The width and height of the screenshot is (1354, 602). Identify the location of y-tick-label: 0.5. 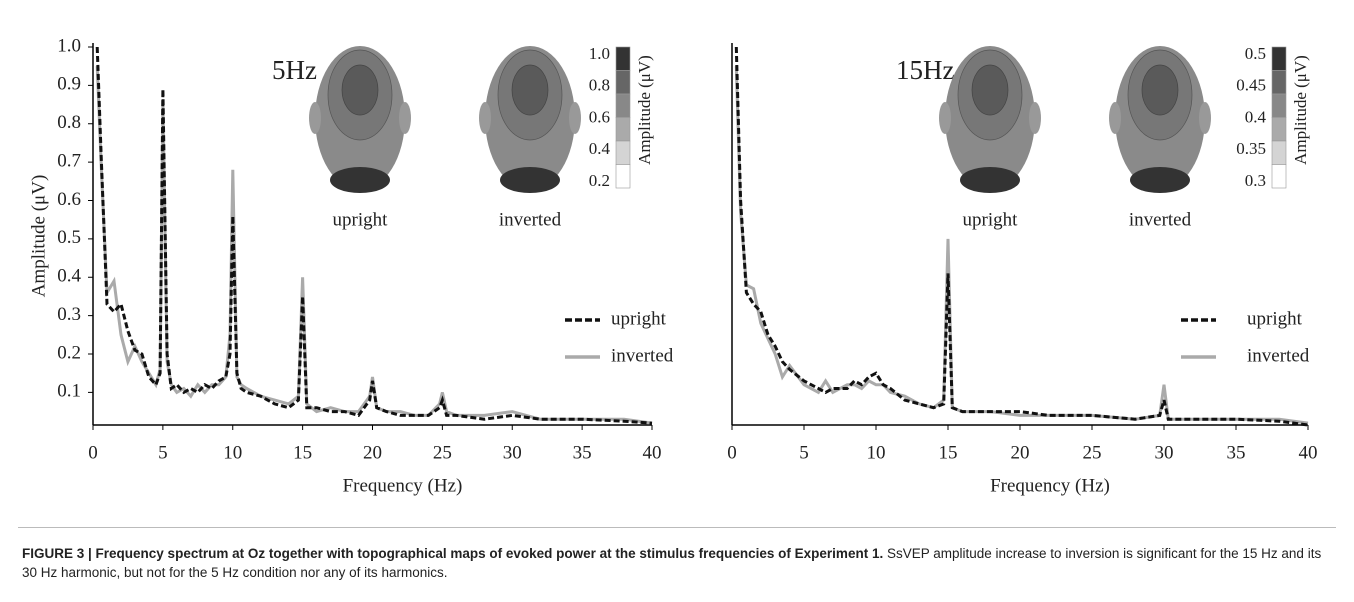
(69, 237).